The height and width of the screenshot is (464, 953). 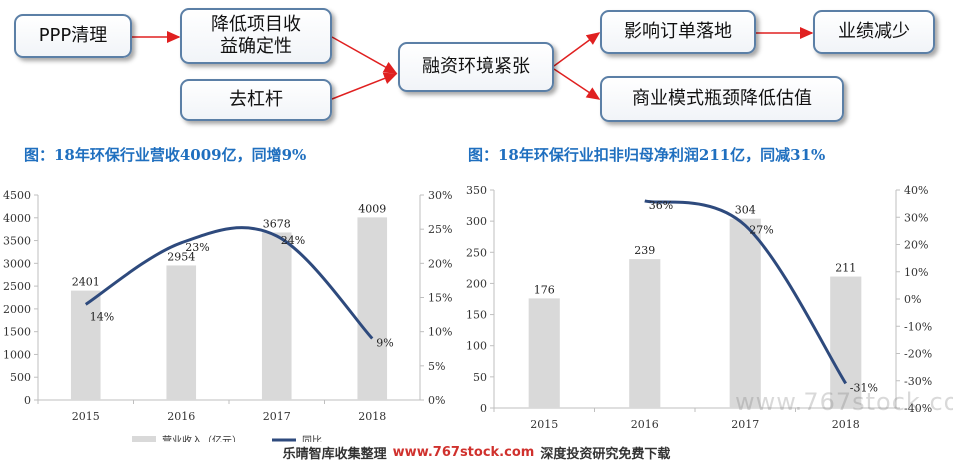 I want to click on node-deleverage: 去杠杆, so click(x=256, y=100).